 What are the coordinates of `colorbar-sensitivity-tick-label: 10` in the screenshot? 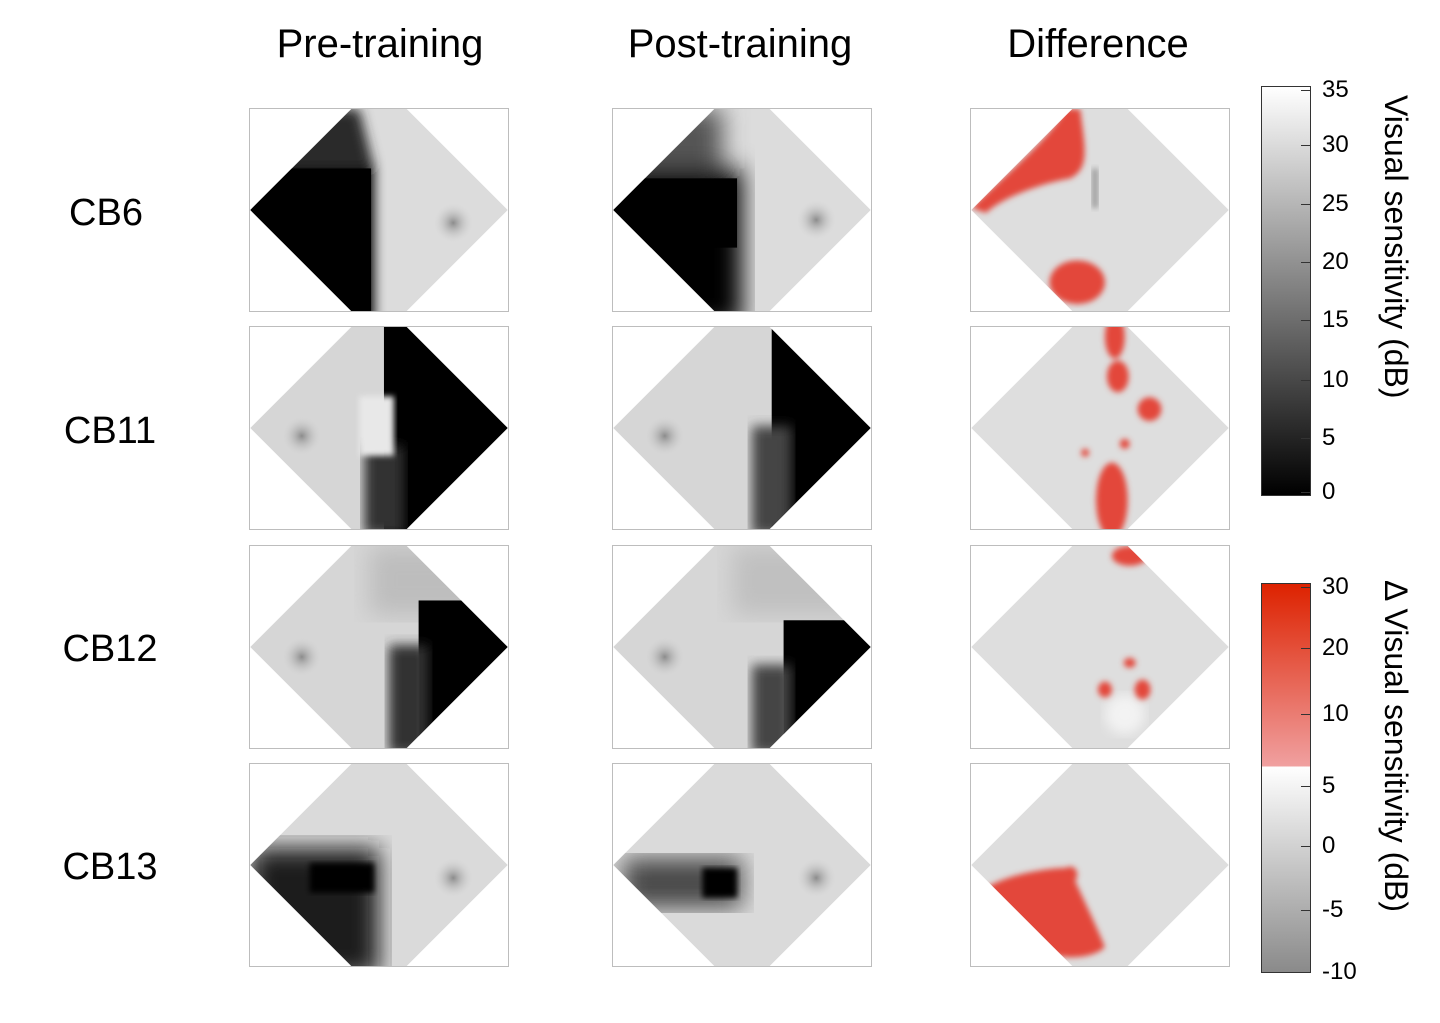 It's located at (1335, 379).